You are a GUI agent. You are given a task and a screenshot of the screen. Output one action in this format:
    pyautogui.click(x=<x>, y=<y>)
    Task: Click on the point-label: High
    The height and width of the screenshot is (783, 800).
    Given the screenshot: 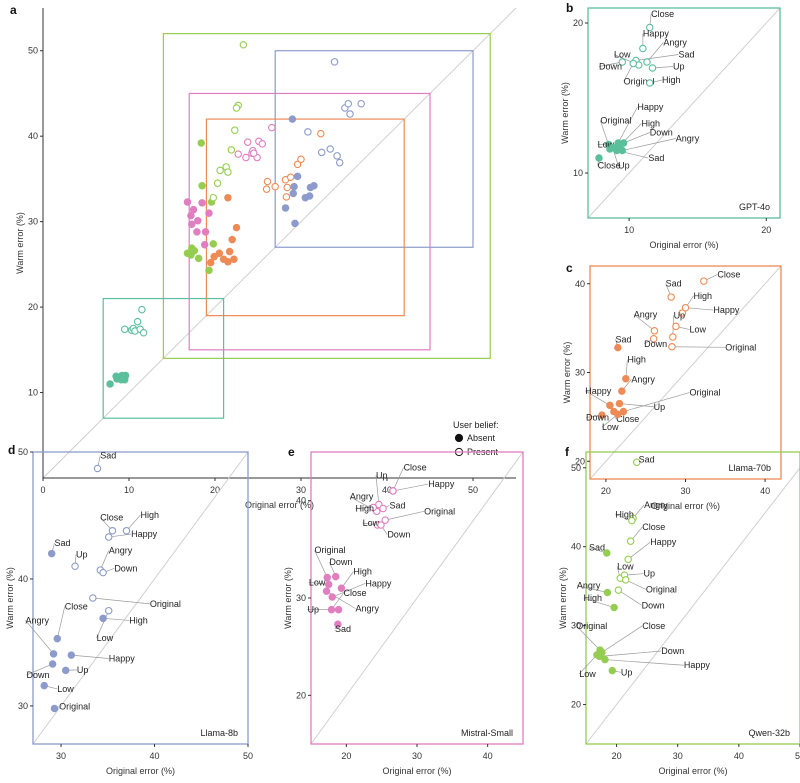 What is the action you would take?
    pyautogui.click(x=593, y=598)
    